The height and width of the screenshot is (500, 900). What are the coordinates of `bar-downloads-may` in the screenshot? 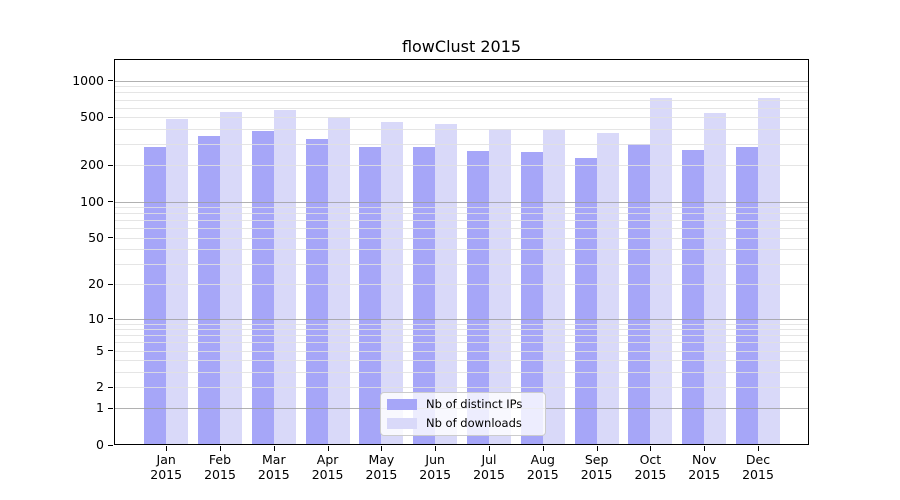 It's located at (392, 283).